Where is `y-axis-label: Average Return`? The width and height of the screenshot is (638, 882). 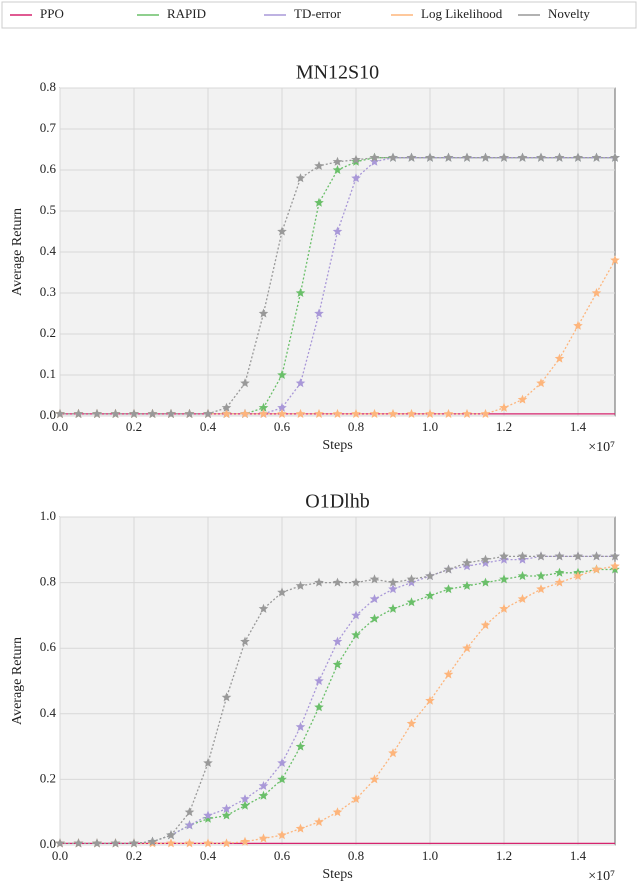 y-axis-label: Average Return is located at coordinates (17, 681).